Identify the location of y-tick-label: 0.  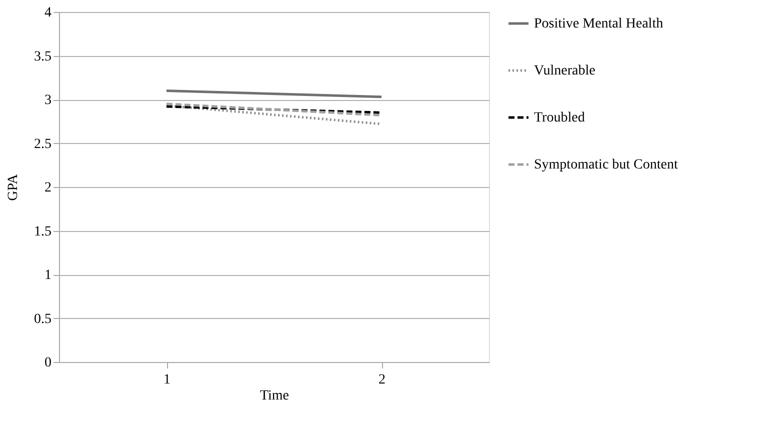
(48, 363).